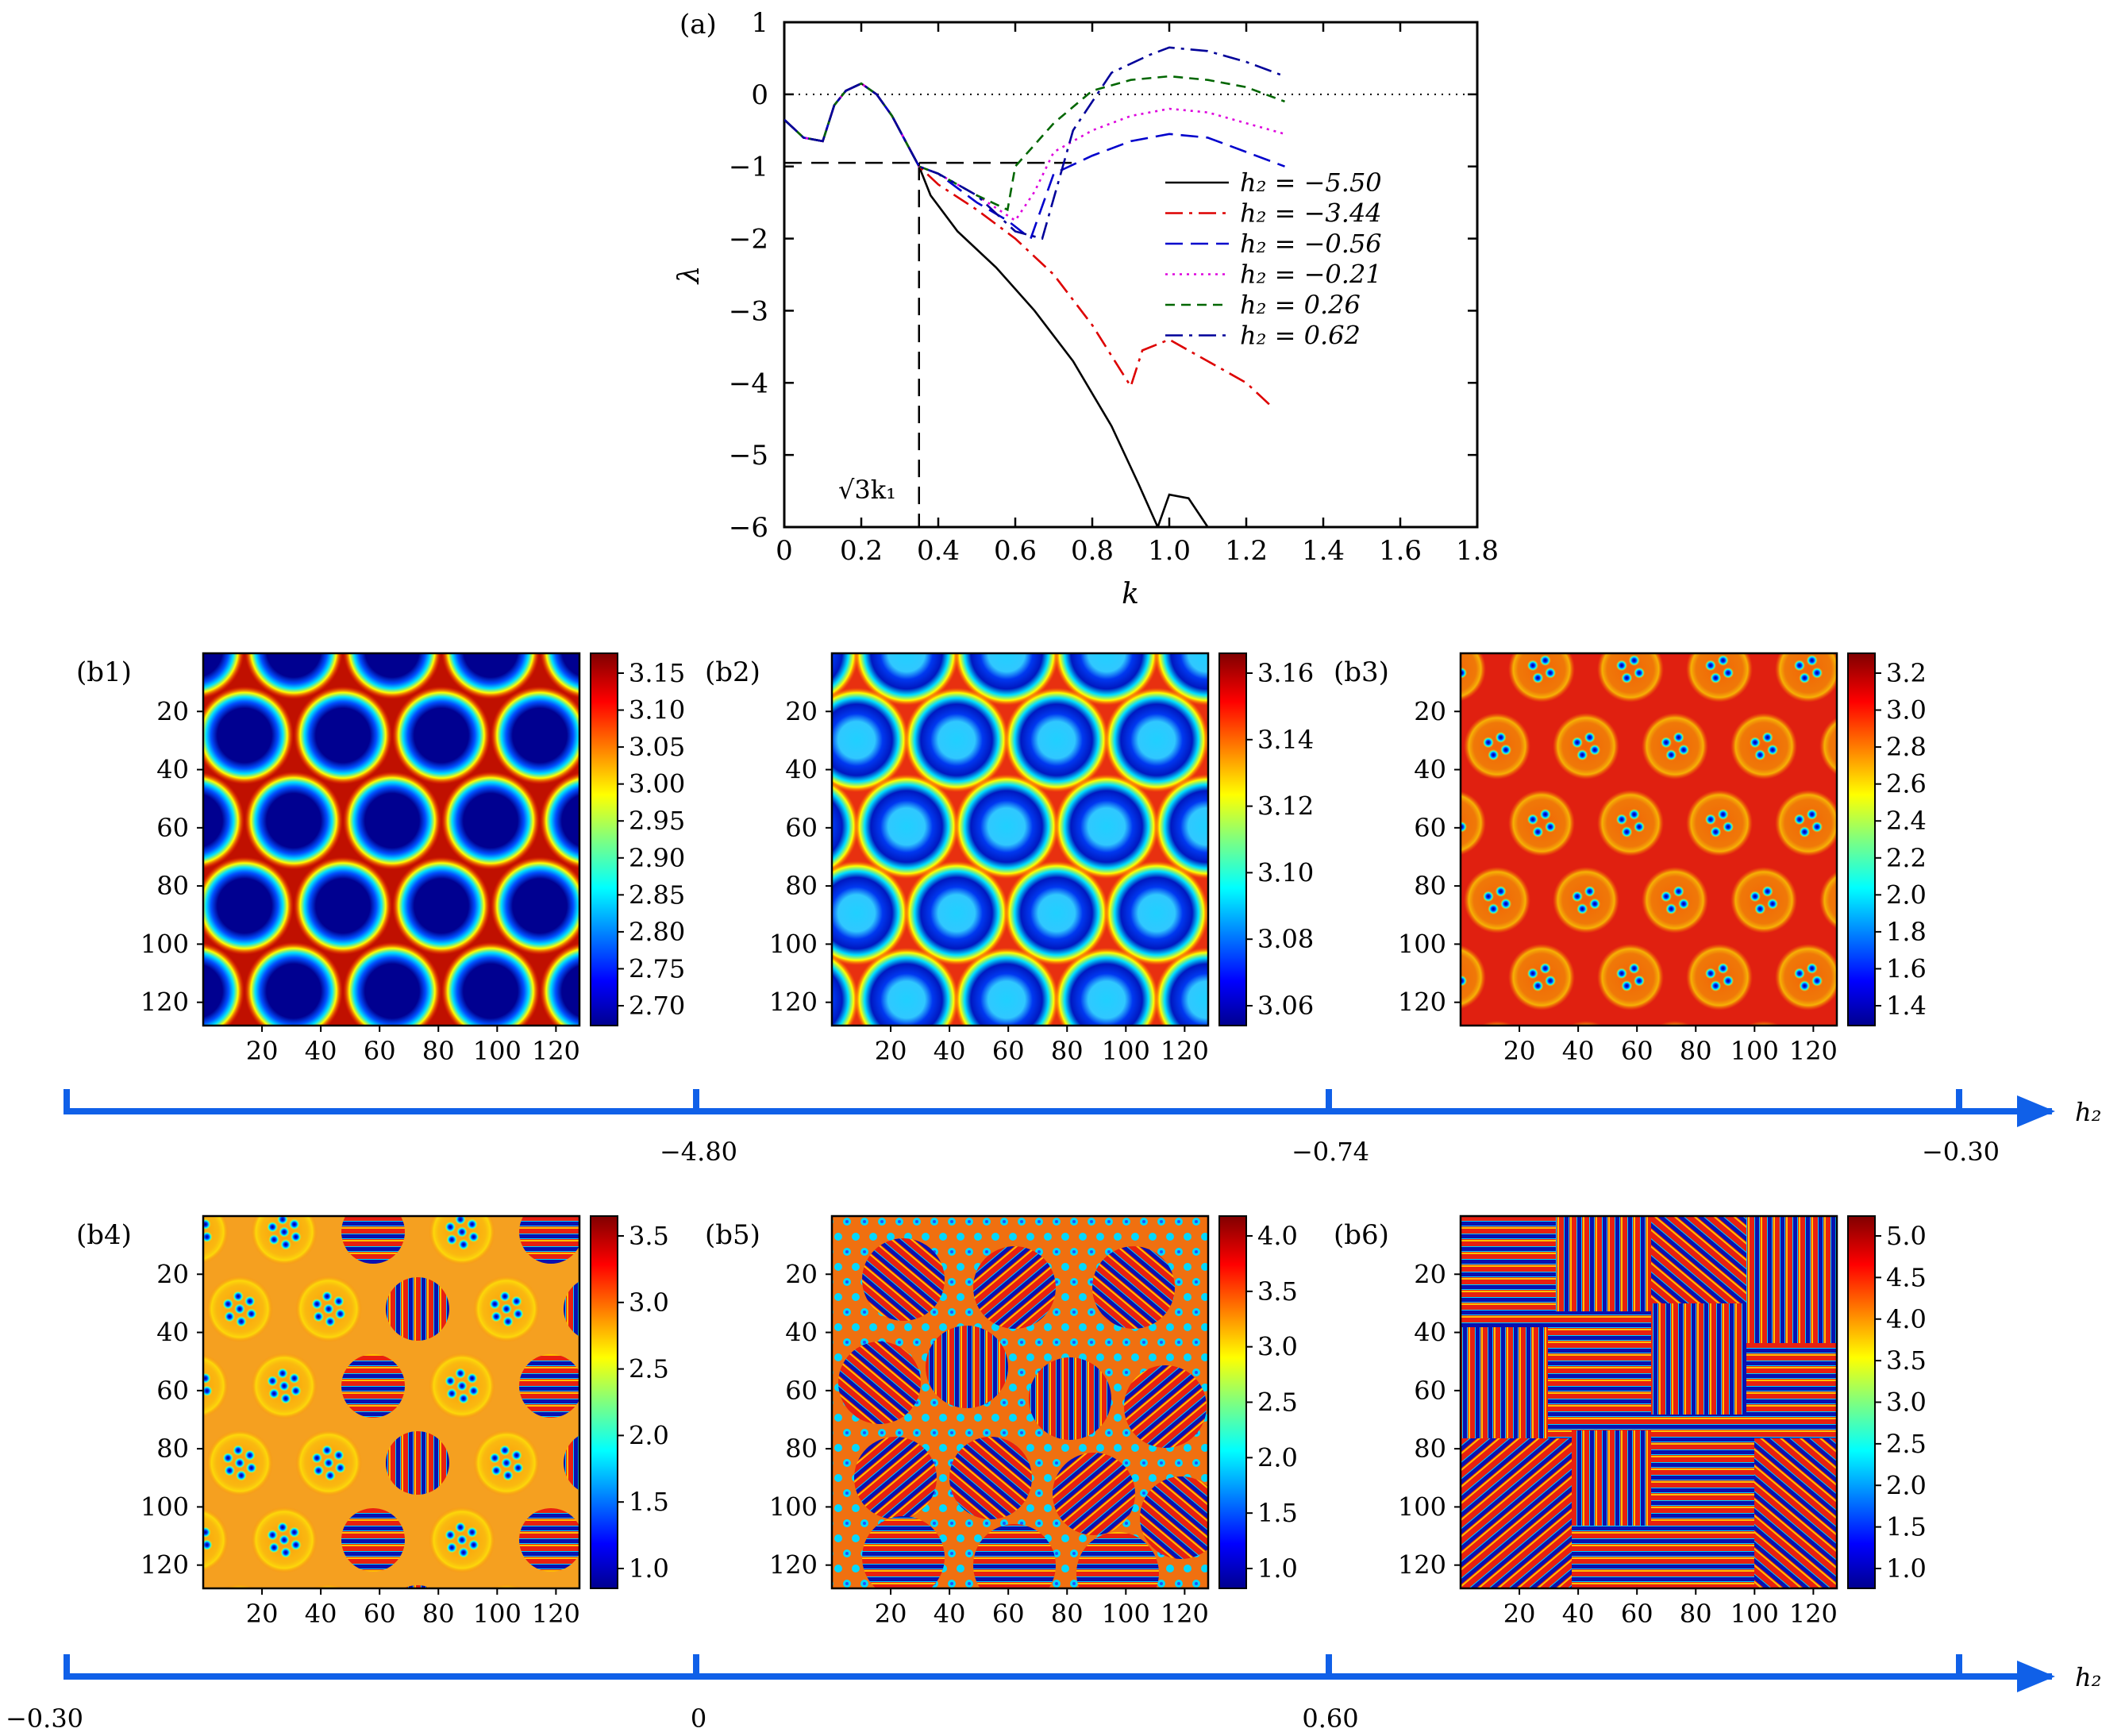 This screenshot has width=2125, height=1736. What do you see at coordinates (1330, 1718) in the screenshot?
I see `h2-tick-label: 0.60` at bounding box center [1330, 1718].